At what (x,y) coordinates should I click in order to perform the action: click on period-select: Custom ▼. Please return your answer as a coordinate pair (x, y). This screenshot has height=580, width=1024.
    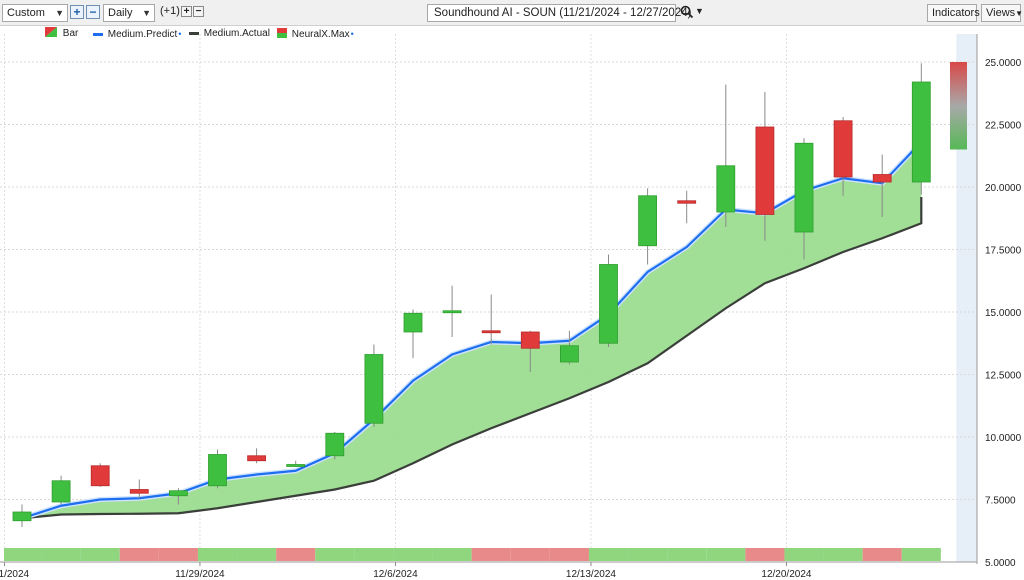
    Looking at the image, I should click on (35, 13).